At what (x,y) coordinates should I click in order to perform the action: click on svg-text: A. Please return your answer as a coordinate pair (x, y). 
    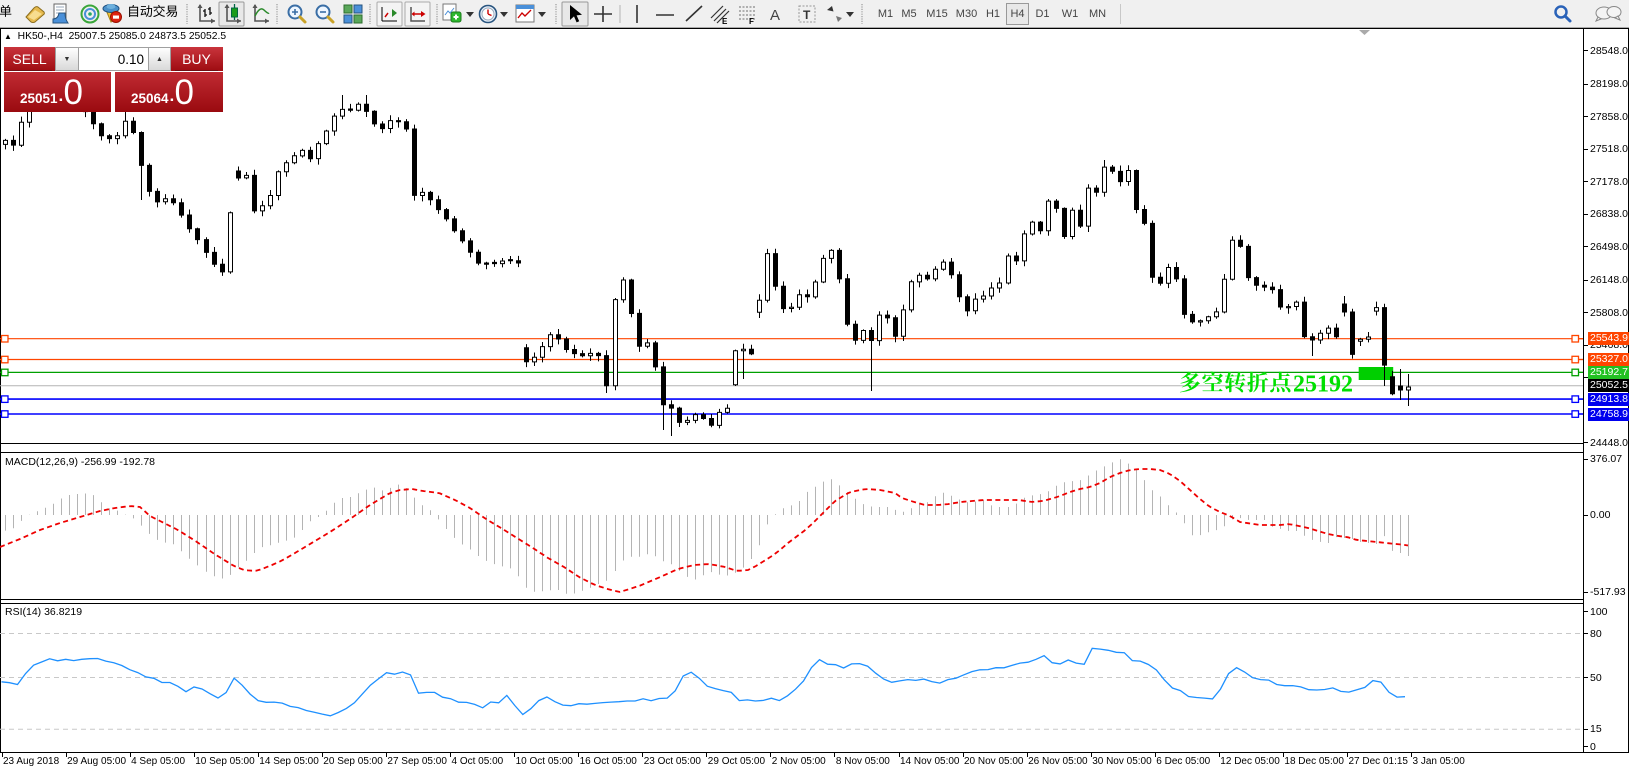
    Looking at the image, I should click on (775, 15).